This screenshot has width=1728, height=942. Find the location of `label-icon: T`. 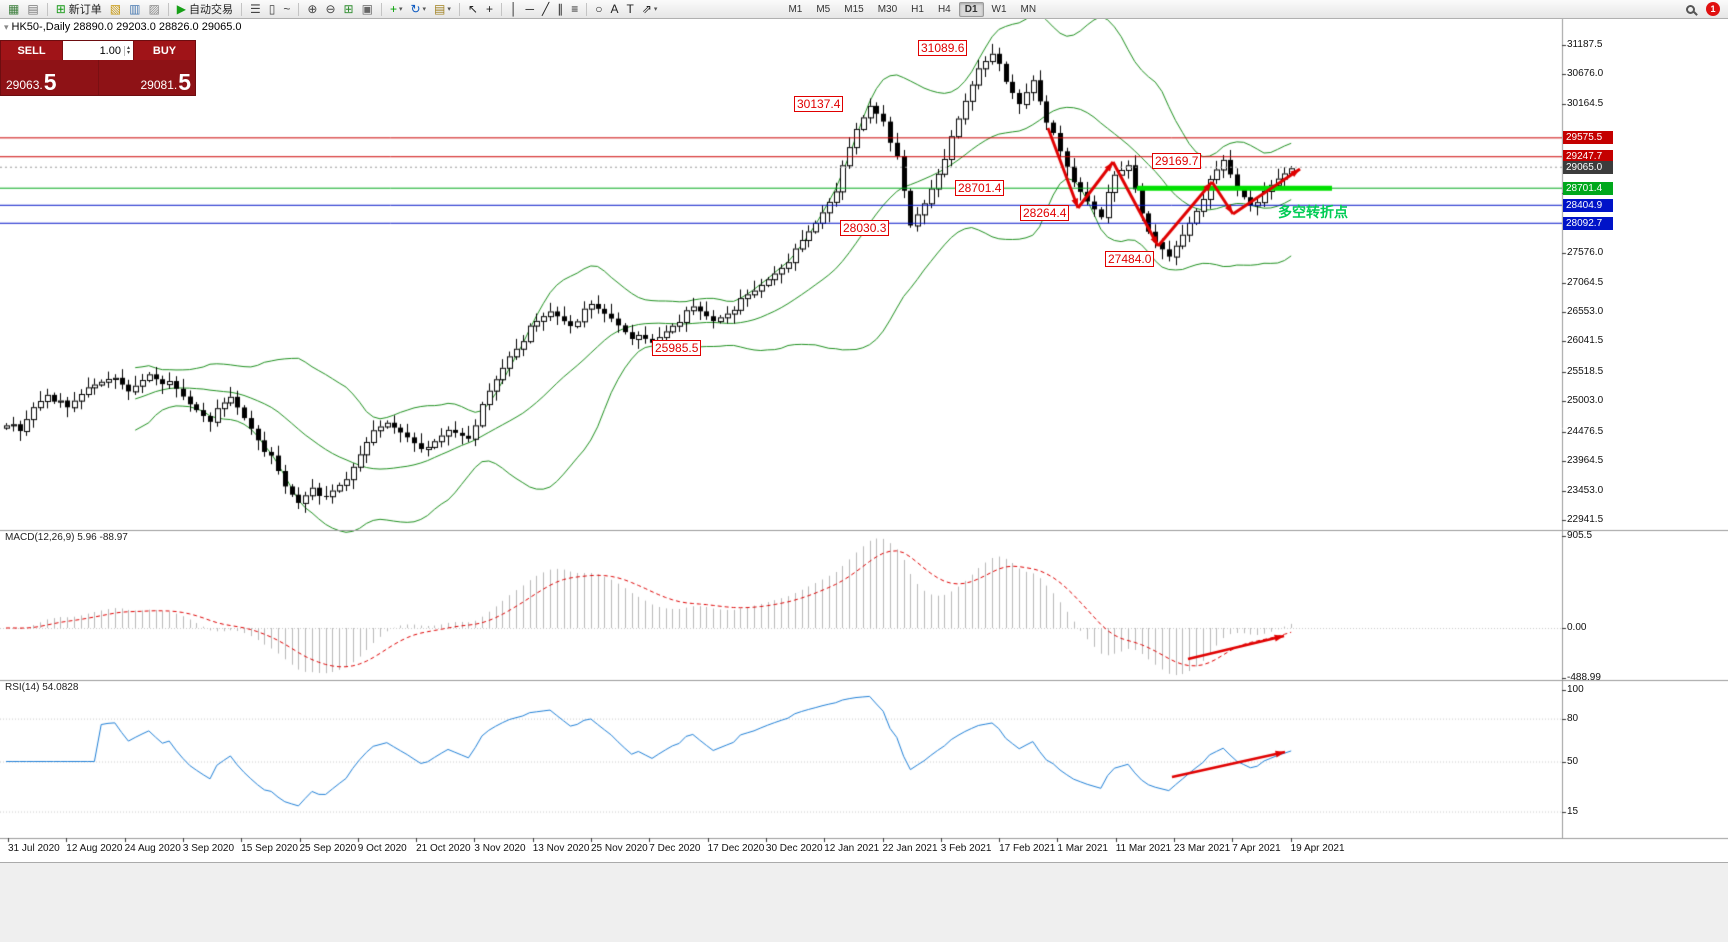

label-icon: T is located at coordinates (630, 9).